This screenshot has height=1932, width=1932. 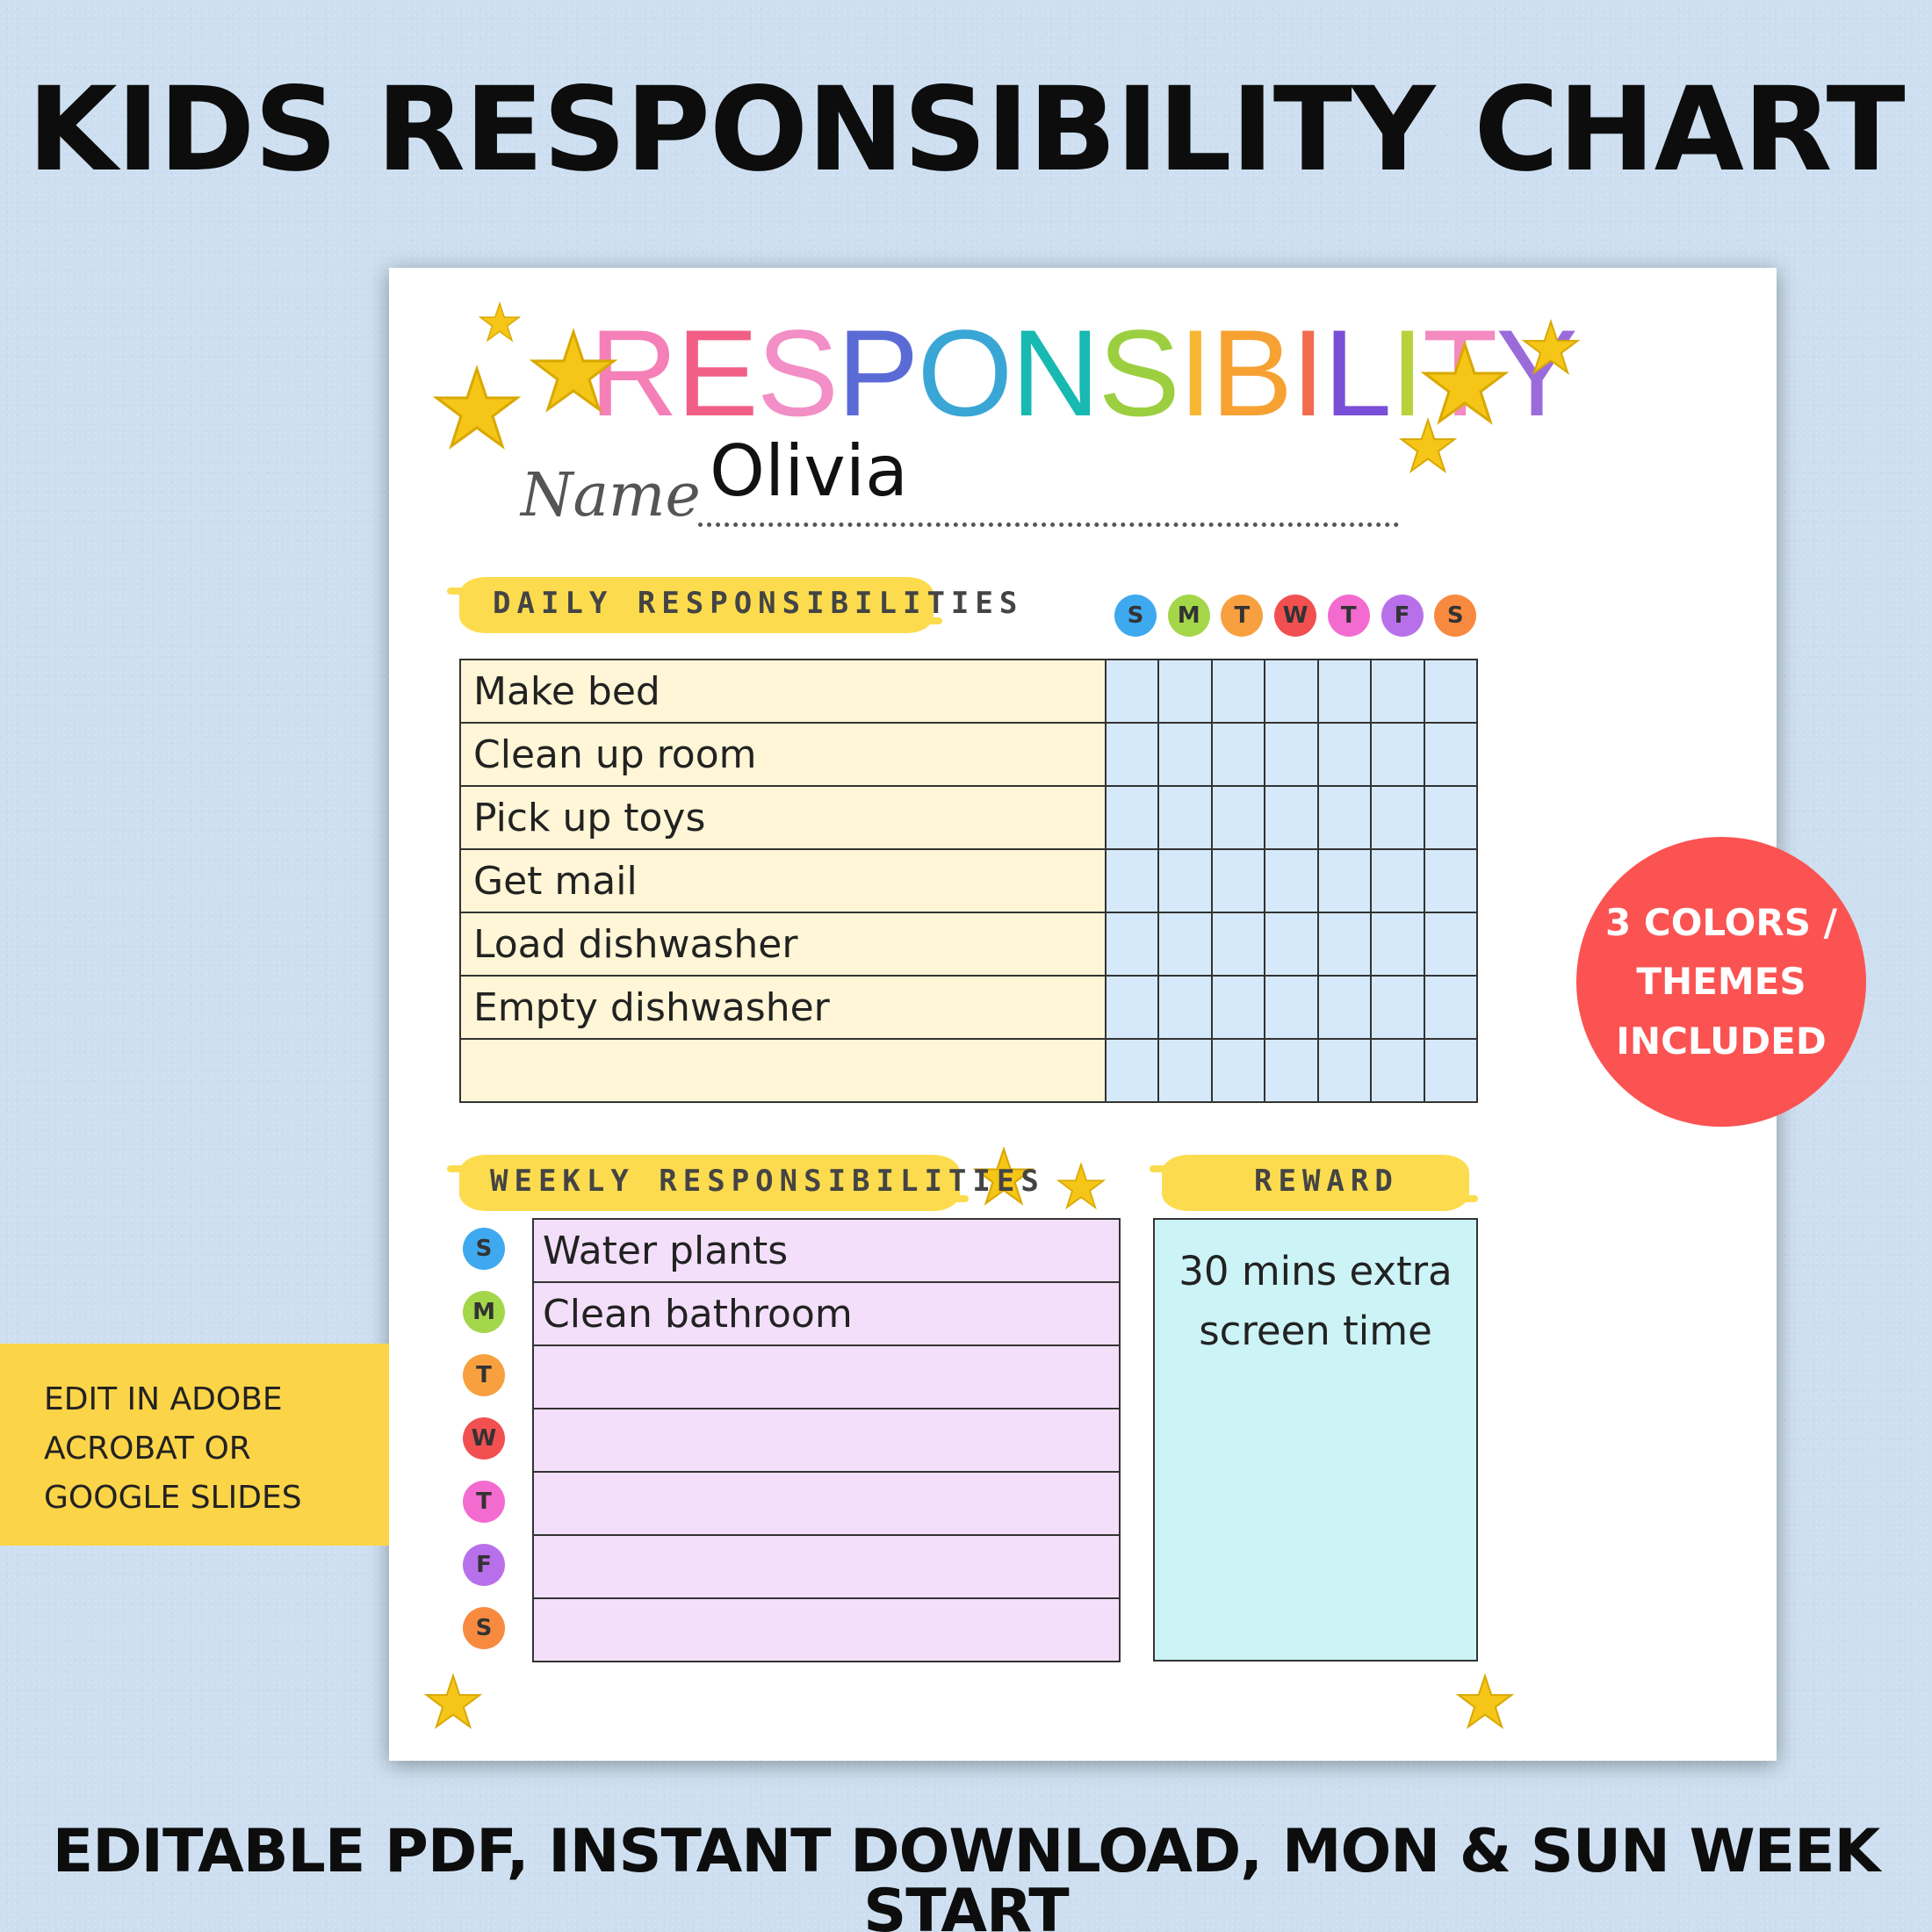 I want to click on title-letter: B, so click(x=1251, y=373).